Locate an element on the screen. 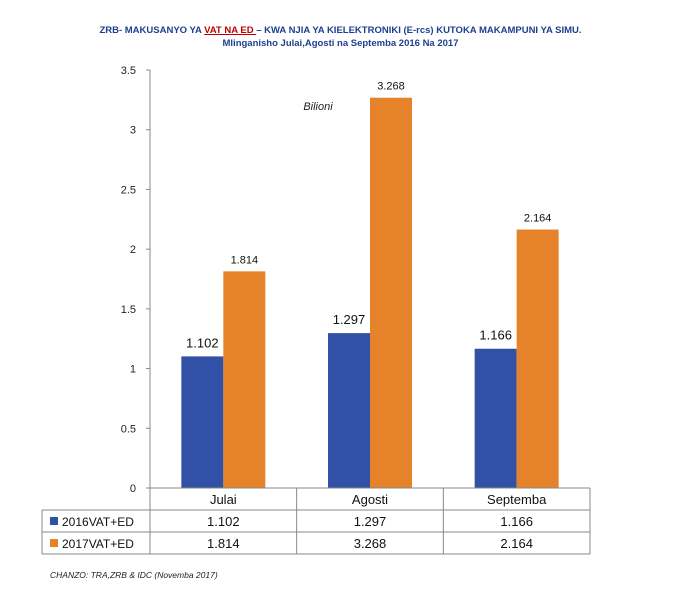  x-category-label: Septemba is located at coordinates (517, 499).